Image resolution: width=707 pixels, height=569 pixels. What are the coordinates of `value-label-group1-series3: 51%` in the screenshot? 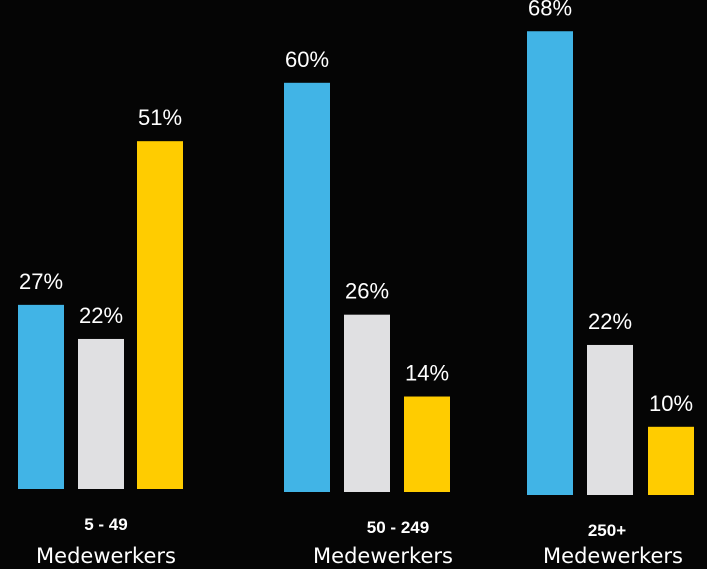 It's located at (160, 117).